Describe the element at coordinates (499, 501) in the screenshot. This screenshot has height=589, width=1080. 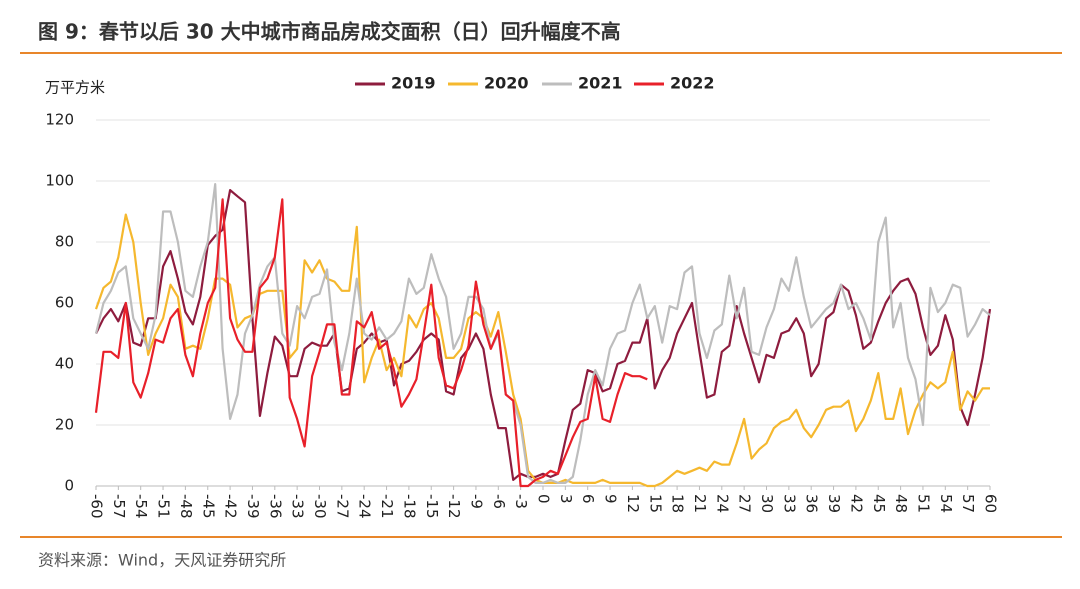
I see `x-tick-label: -6` at that location.